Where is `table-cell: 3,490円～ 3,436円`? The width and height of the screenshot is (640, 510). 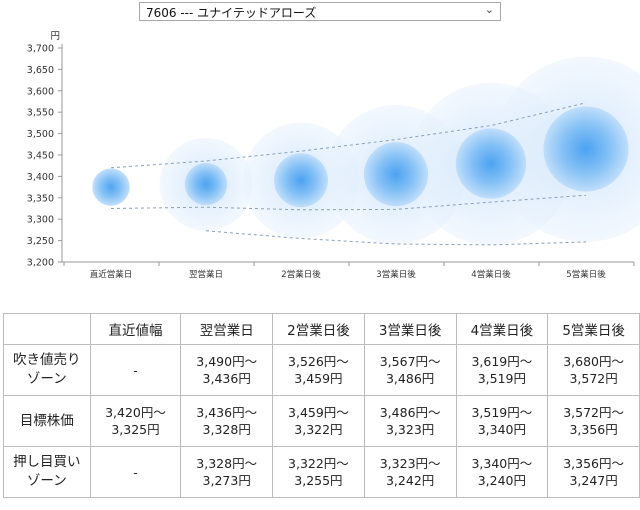 table-cell: 3,490円～ 3,436円 is located at coordinates (227, 370).